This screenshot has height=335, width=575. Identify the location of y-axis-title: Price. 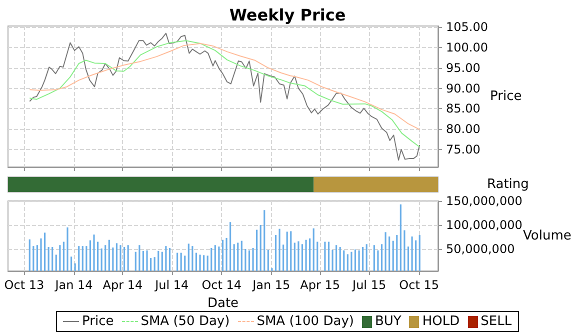
(506, 96).